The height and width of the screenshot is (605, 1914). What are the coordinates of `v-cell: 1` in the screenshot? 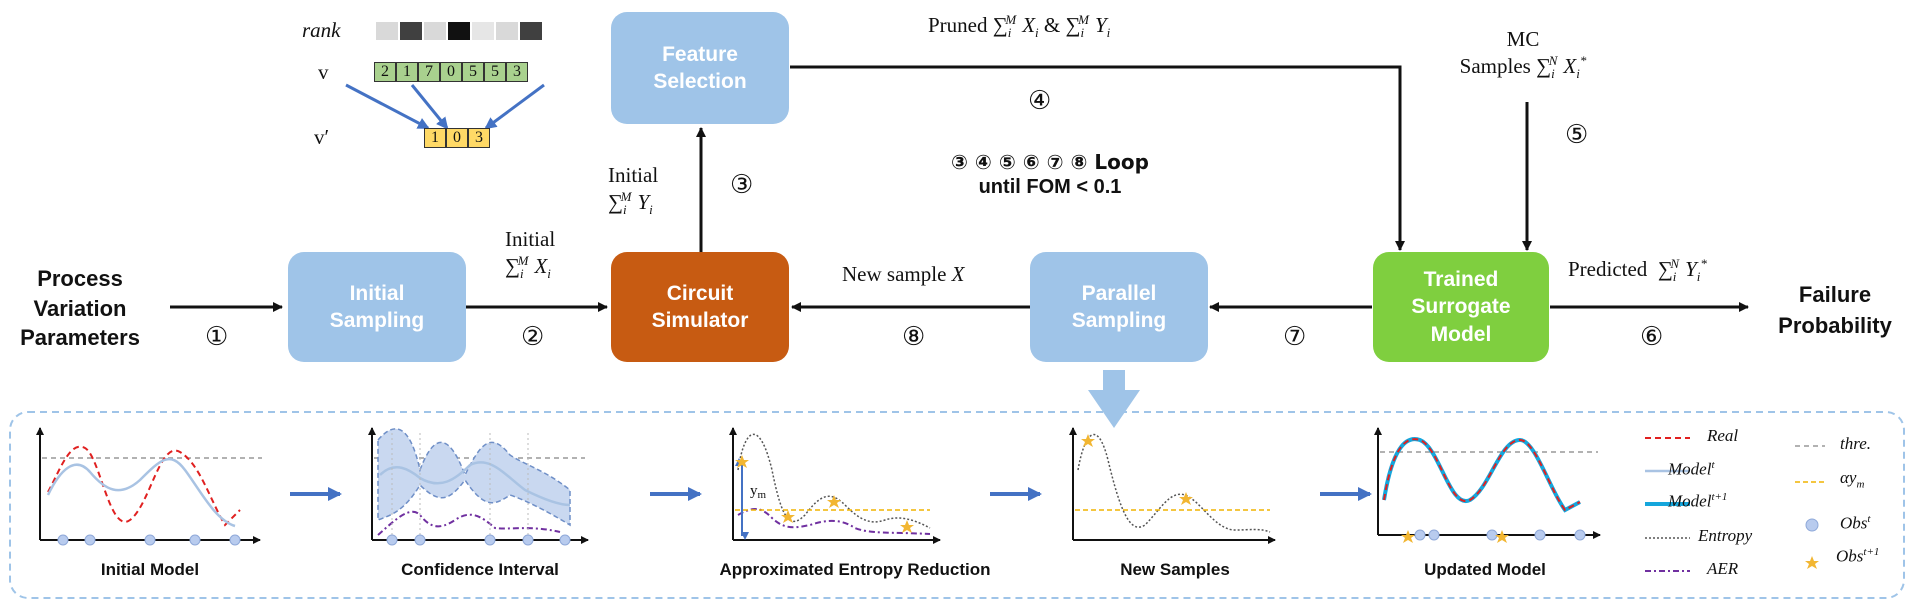 It's located at (407, 72).